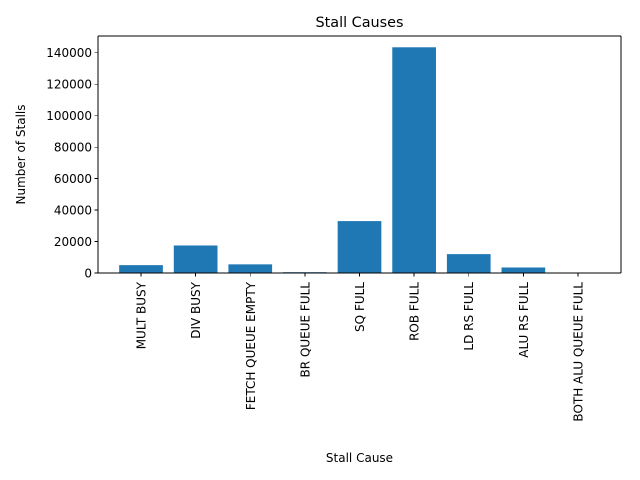 The width and height of the screenshot is (640, 480). I want to click on y-axis-label: Number of Stalls, so click(21, 155).